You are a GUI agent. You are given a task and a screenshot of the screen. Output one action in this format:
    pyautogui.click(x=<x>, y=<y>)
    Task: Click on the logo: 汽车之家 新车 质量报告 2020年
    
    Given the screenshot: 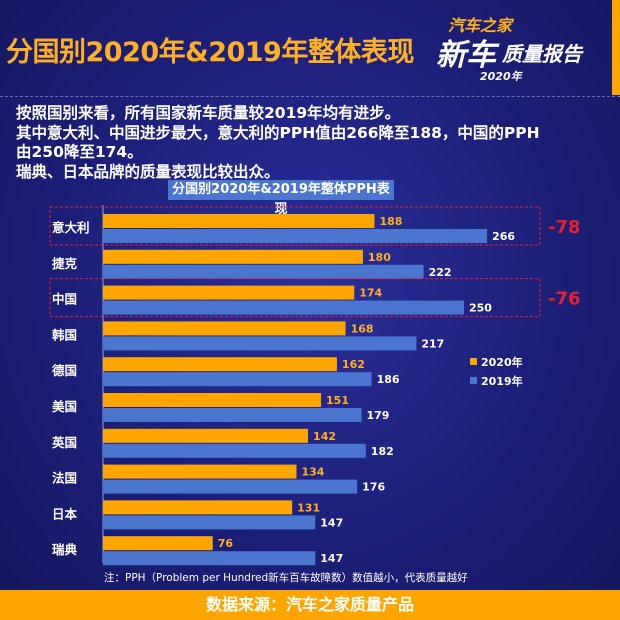 What is the action you would take?
    pyautogui.click(x=520, y=48)
    